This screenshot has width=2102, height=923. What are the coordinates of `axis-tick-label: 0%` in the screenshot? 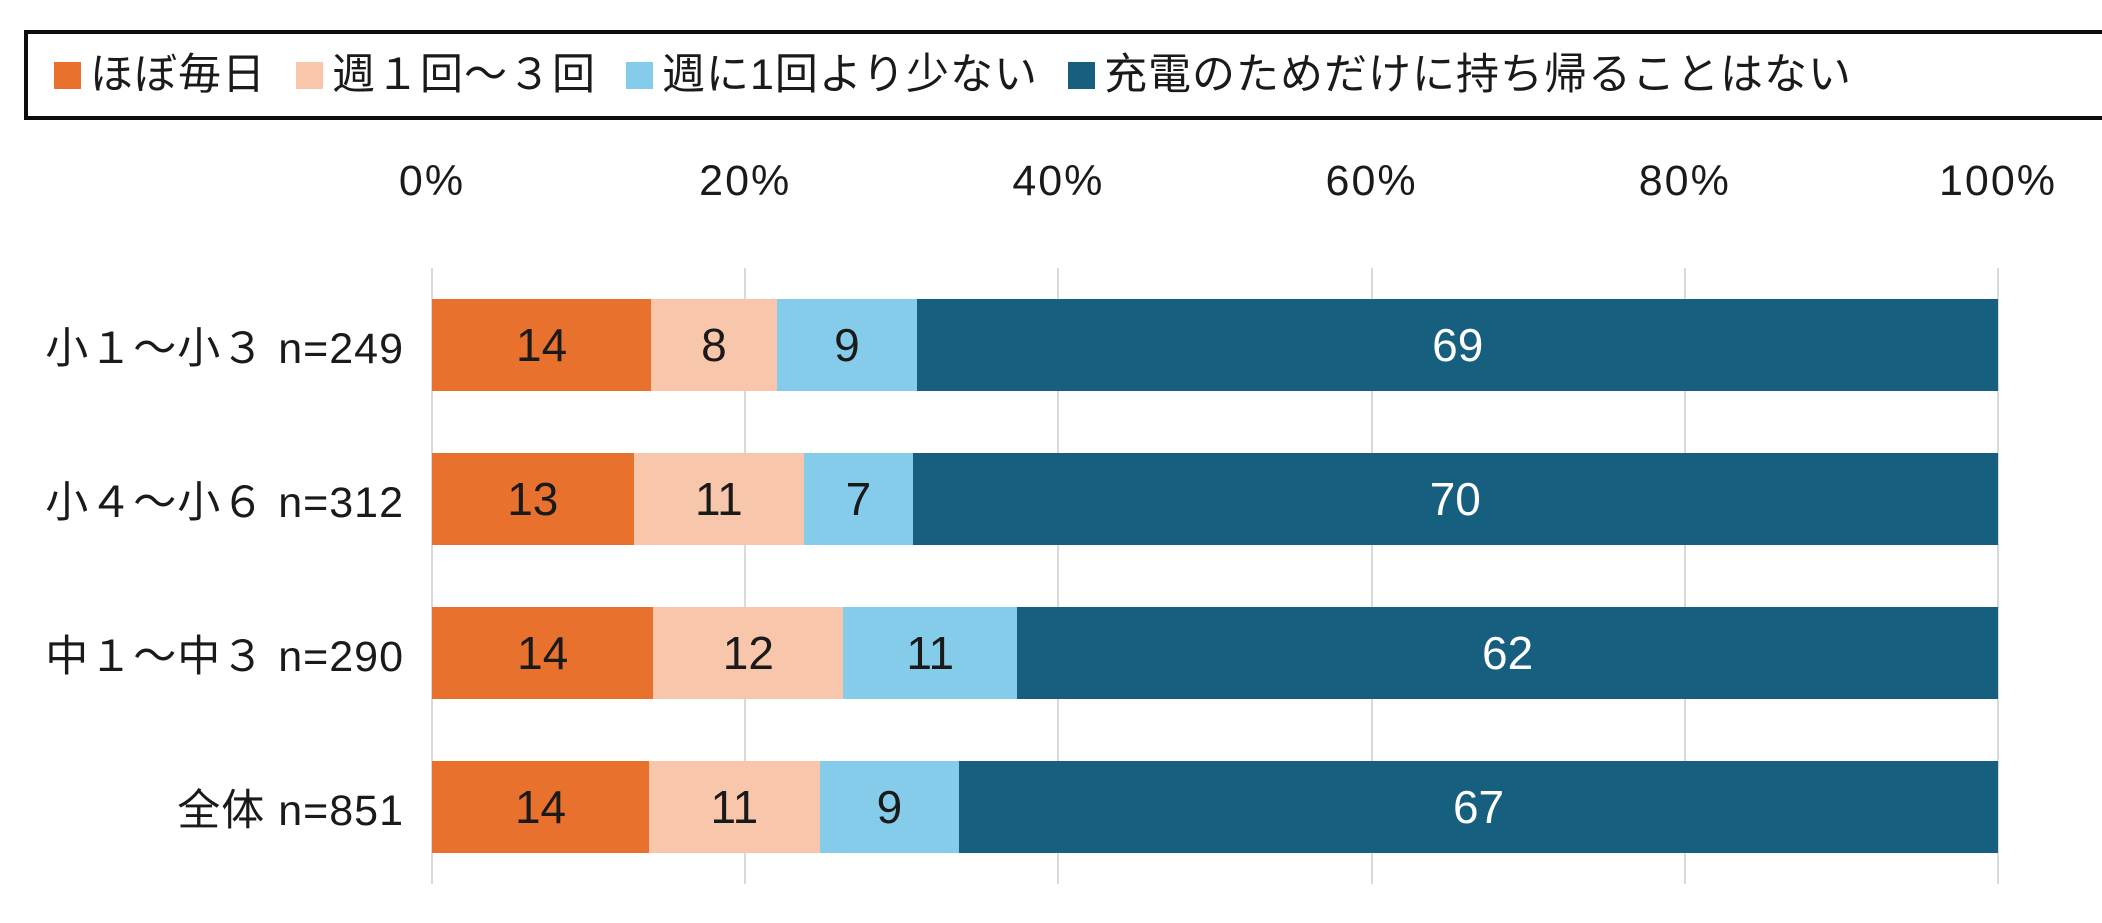 It's located at (432, 181).